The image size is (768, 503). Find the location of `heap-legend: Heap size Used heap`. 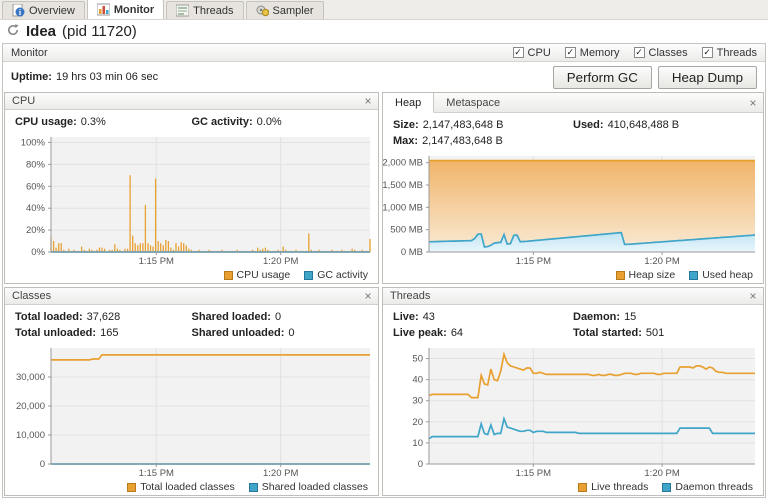

heap-legend: Heap size Used heap is located at coordinates (573, 275).